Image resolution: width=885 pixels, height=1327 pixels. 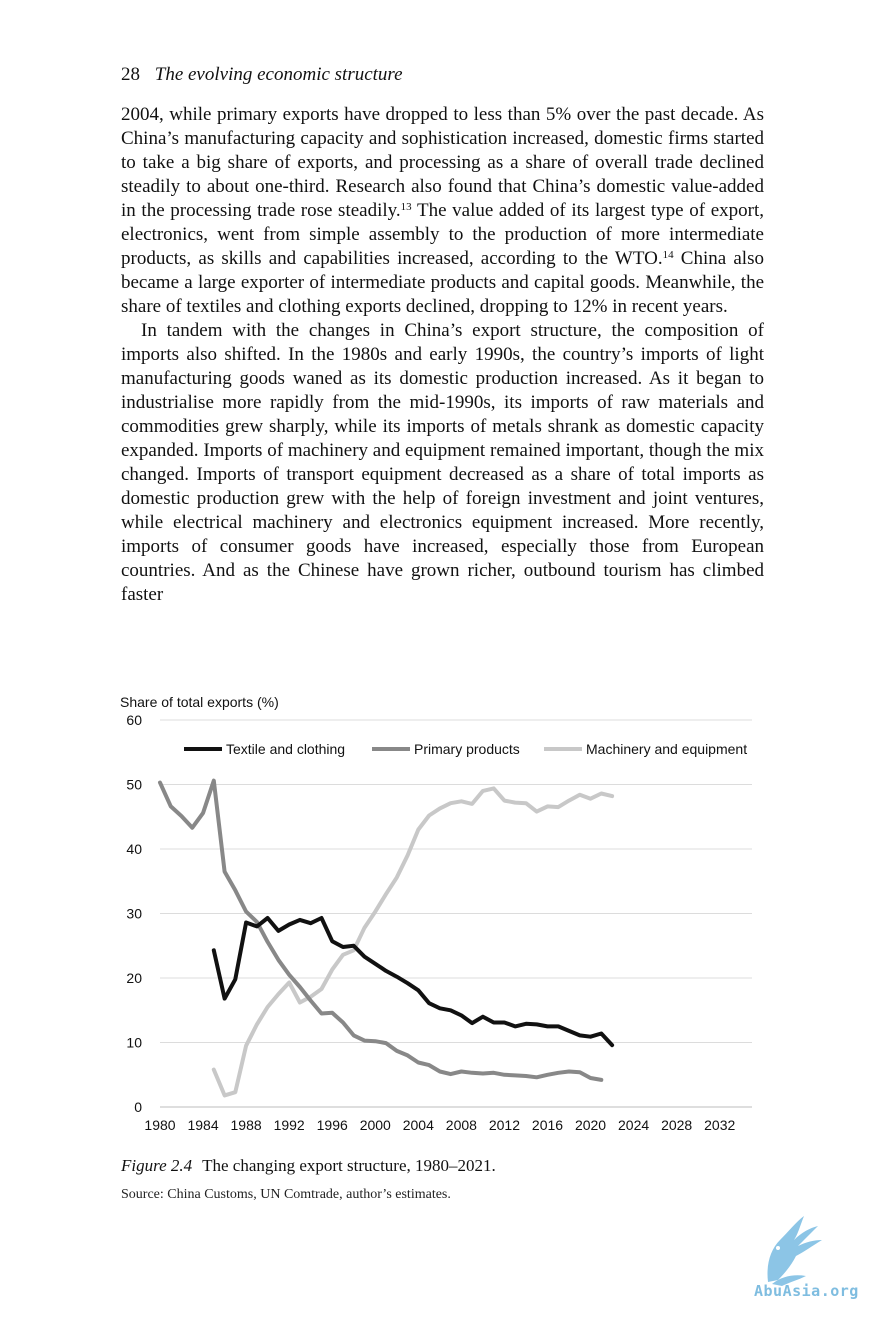 I want to click on x-tick-label-2016: 2016, so click(x=547, y=1125).